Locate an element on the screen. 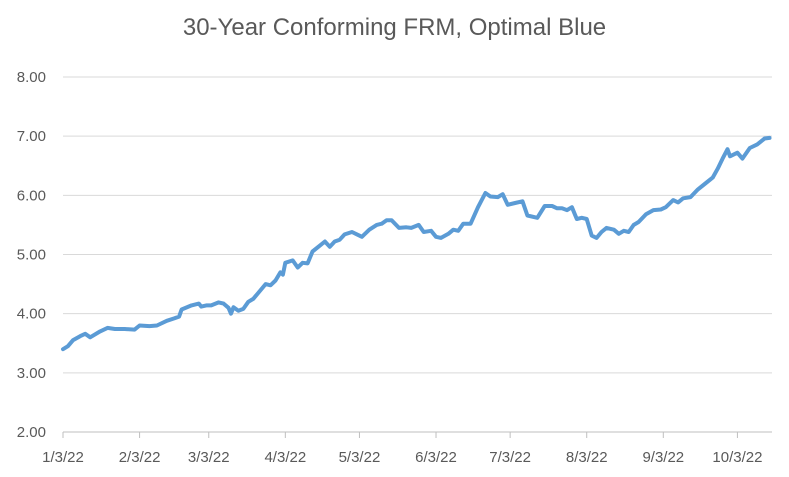  chart-title: 30-Year Conforming FRM, Optimal Blue is located at coordinates (394, 27).